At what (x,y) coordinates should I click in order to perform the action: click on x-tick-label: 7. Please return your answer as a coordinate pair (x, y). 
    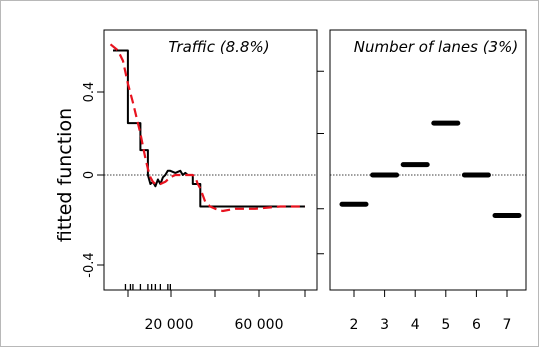
    Looking at the image, I should click on (507, 325).